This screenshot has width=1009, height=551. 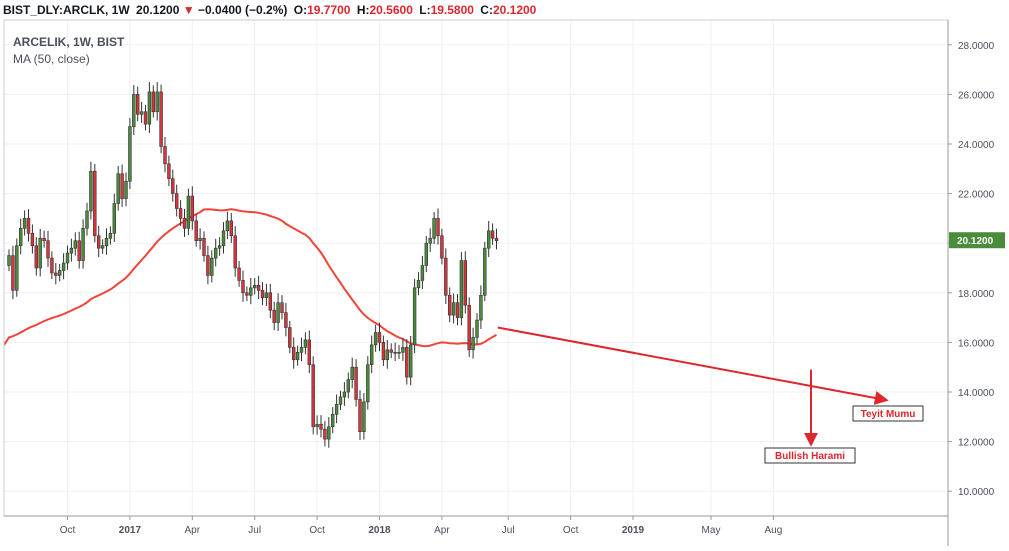 What do you see at coordinates (363, 10) in the screenshot?
I see `high-label: H:` at bounding box center [363, 10].